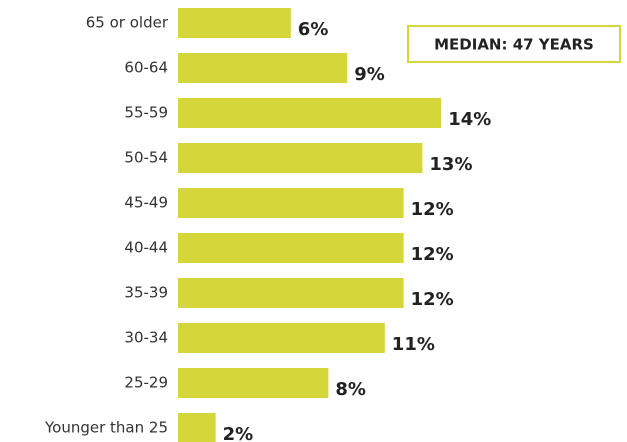  Describe the element at coordinates (146, 68) in the screenshot. I see `category-label: 60-64` at that location.